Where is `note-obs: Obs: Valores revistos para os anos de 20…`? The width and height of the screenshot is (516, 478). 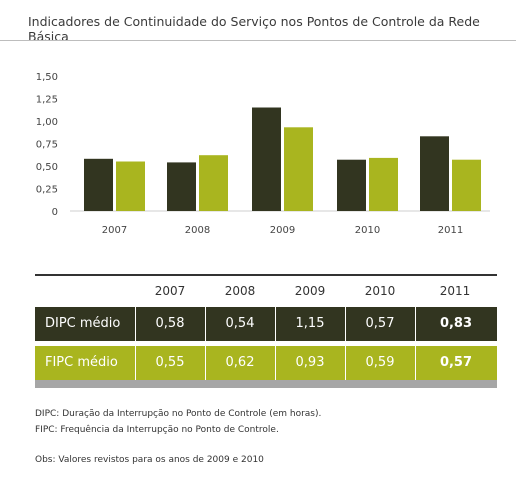
note-obs: Obs: Valores revistos para os anos de 20… is located at coordinates (149, 460).